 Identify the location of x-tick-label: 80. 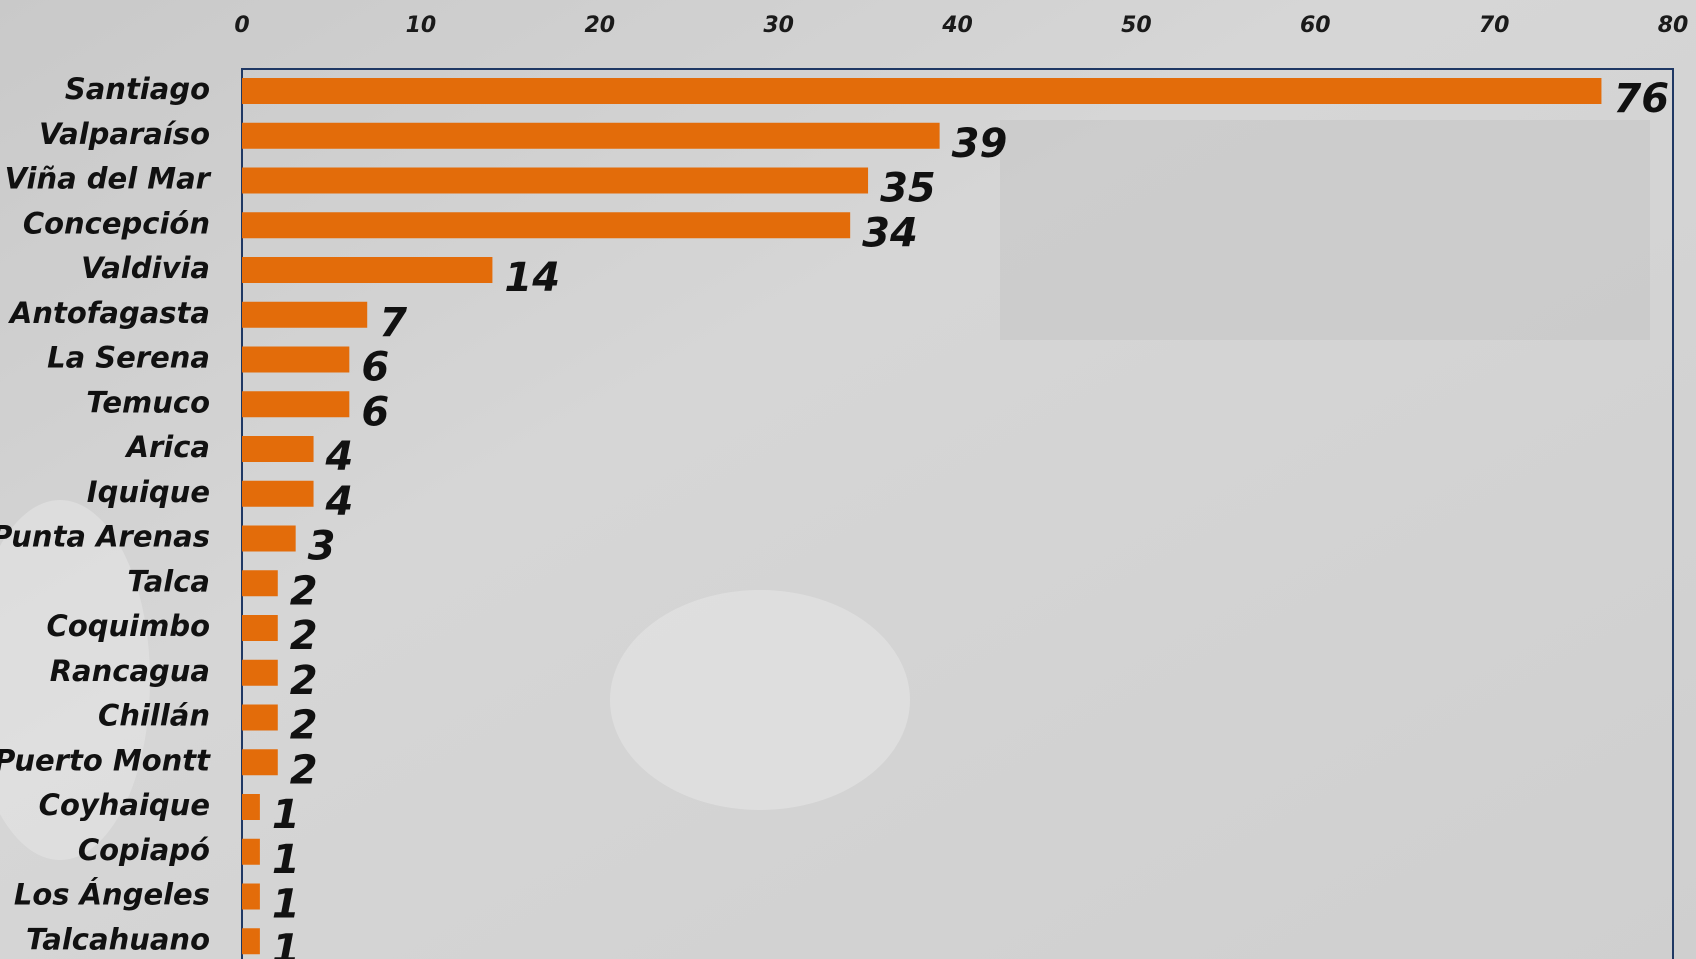
(1673, 25).